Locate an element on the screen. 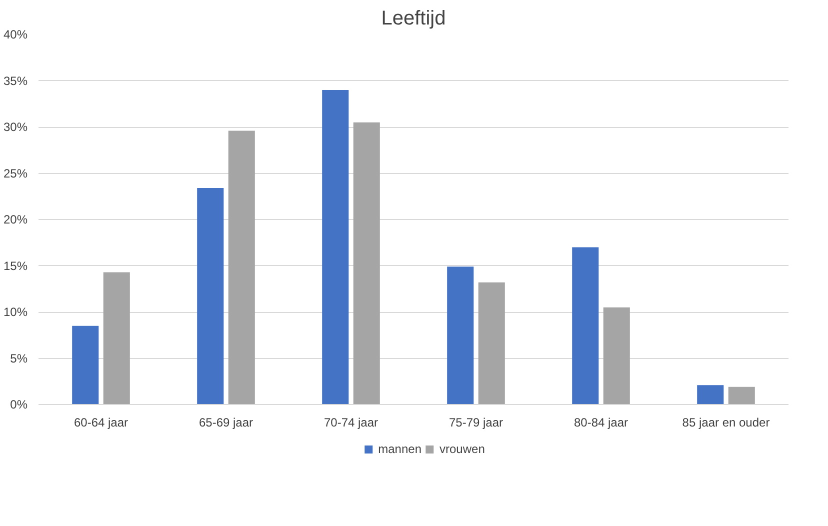 The height and width of the screenshot is (526, 828). x-tick-label: 65-69 jaar is located at coordinates (226, 423).